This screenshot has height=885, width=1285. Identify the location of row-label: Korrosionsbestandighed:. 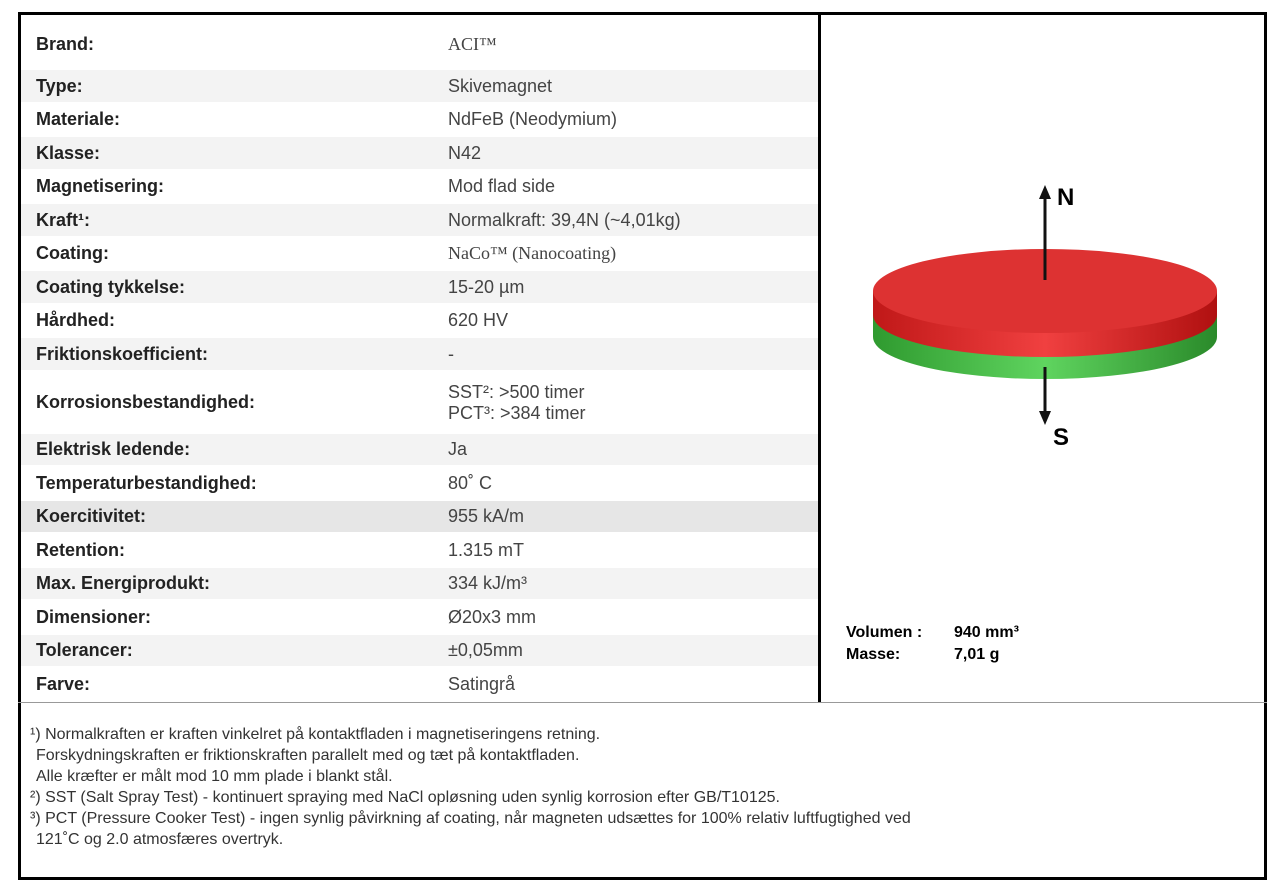
(146, 401).